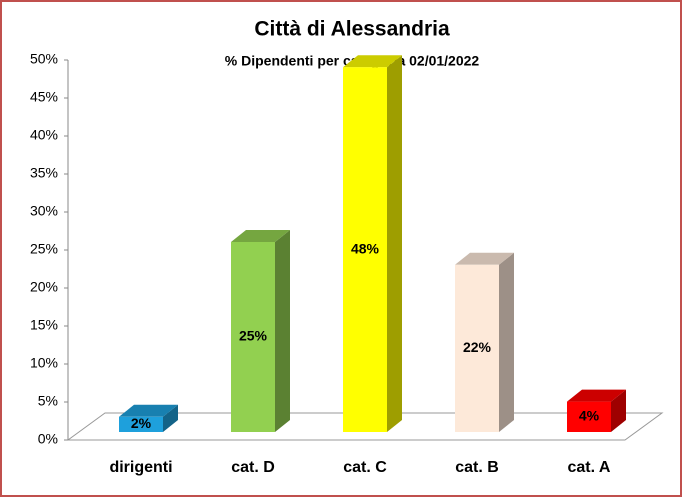  I want to click on data-label: 22%, so click(477, 347).